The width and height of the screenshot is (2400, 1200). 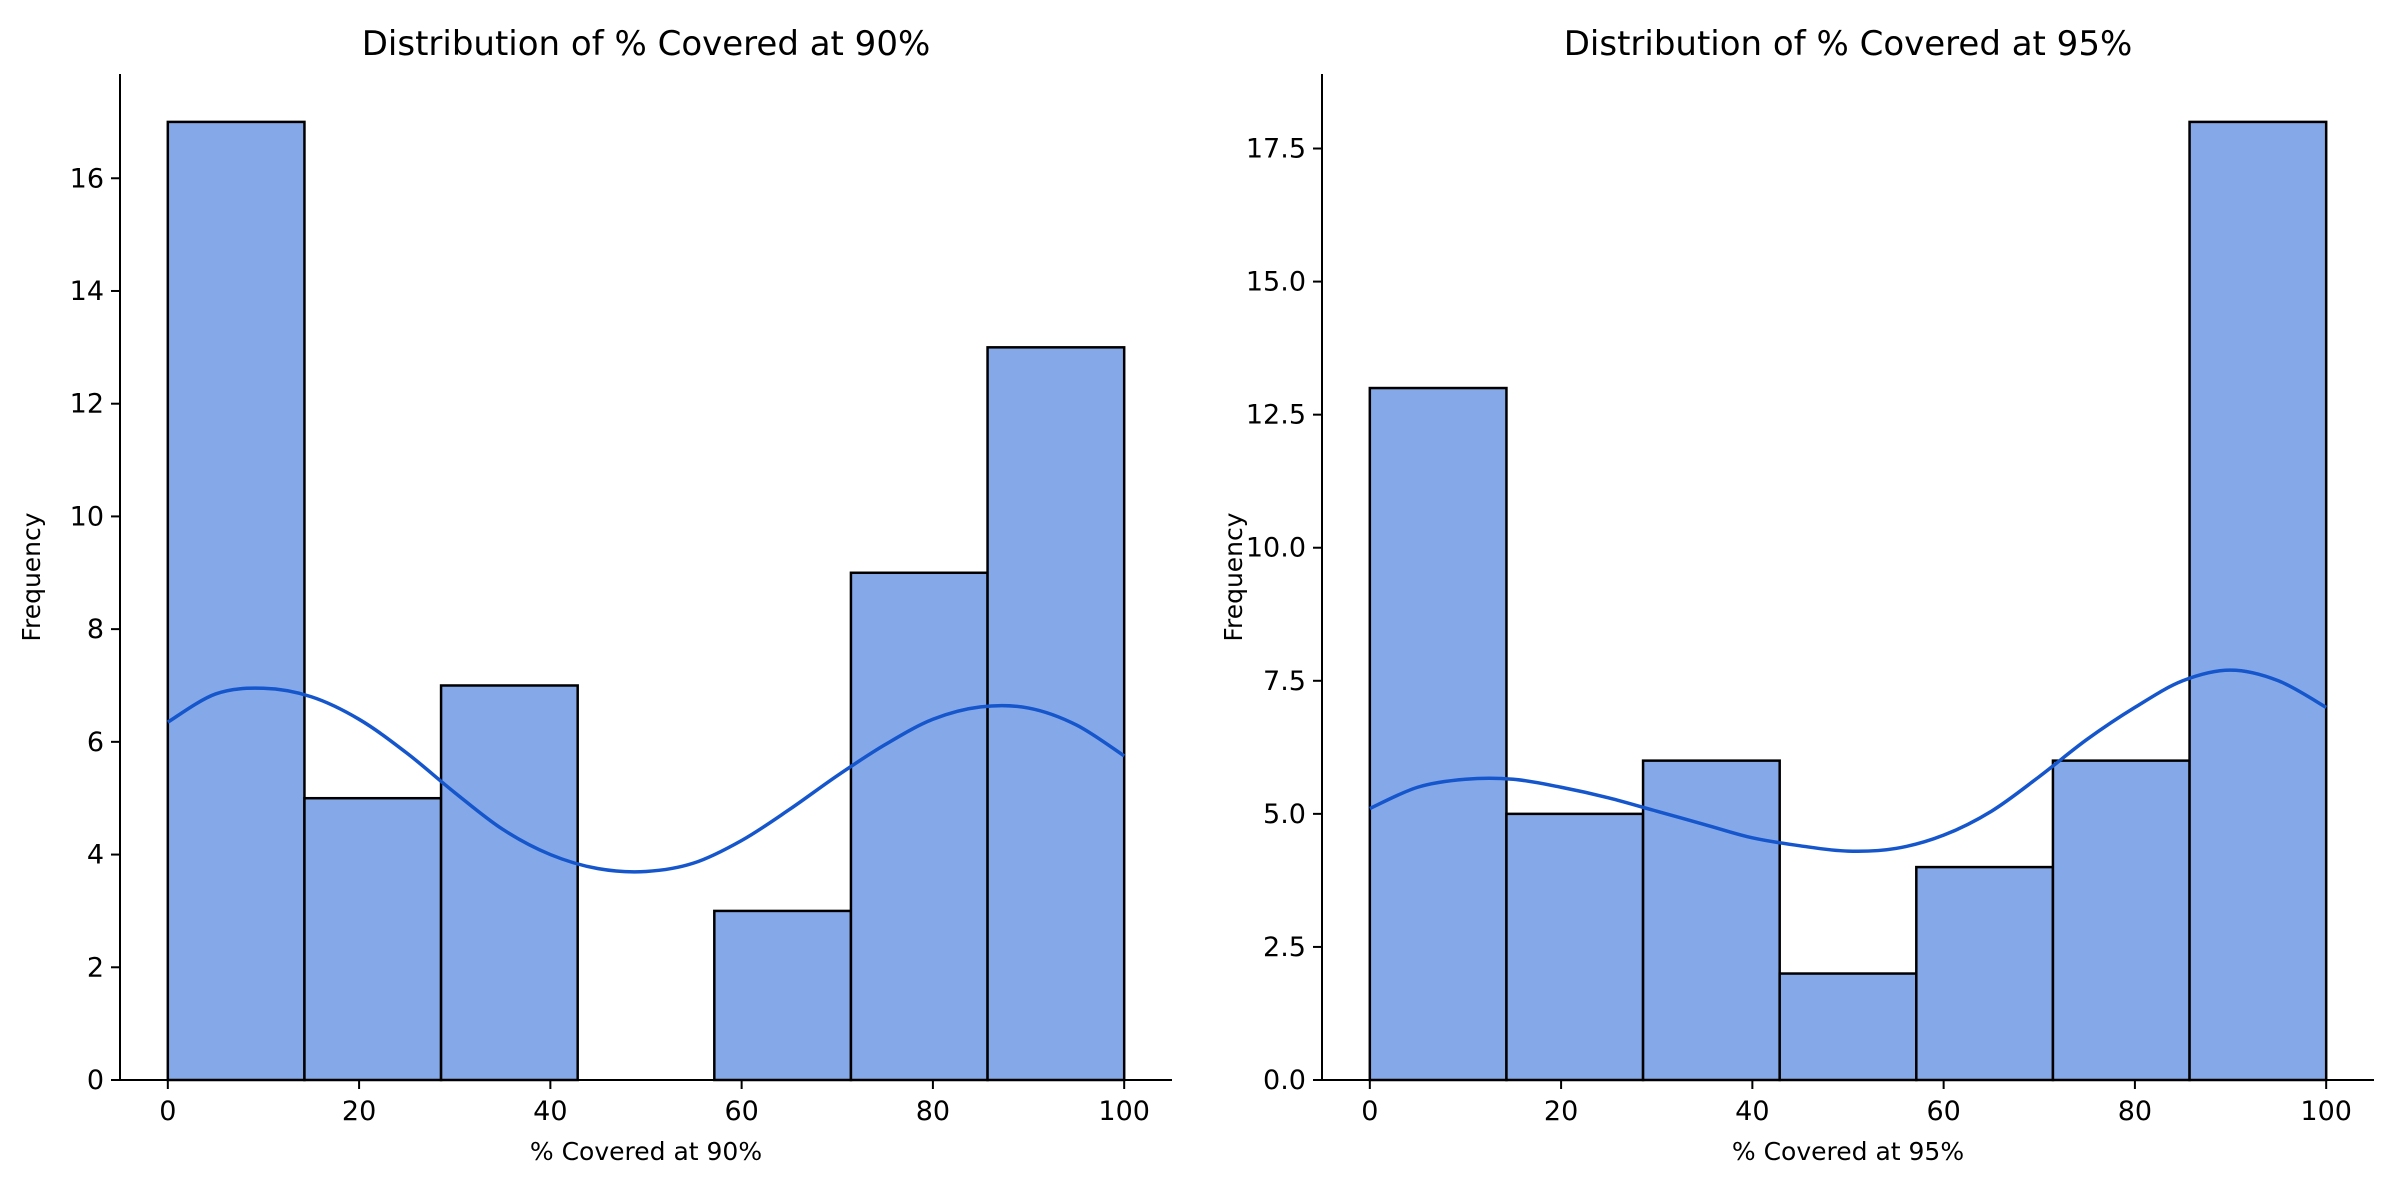 What do you see at coordinates (95, 742) in the screenshot?
I see `y-tick-label: 6` at bounding box center [95, 742].